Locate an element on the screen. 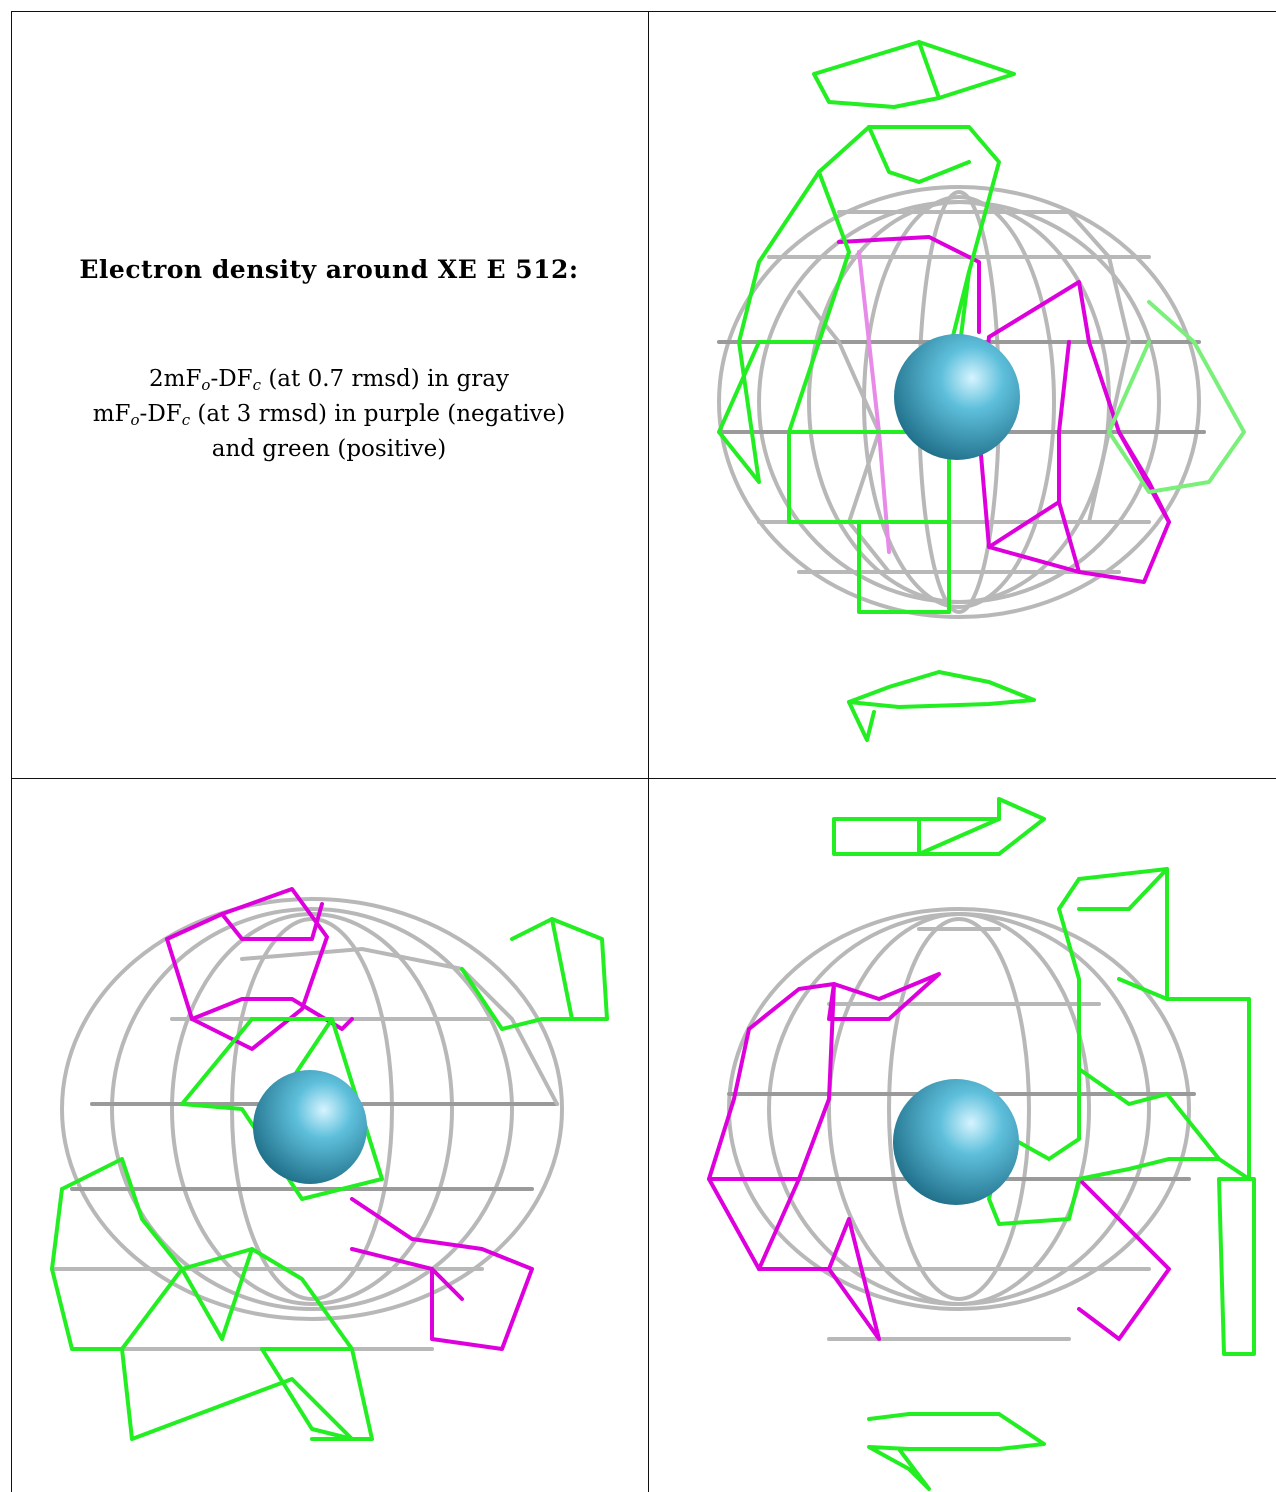  legend-purple-sub-o: o is located at coordinates (135, 420).